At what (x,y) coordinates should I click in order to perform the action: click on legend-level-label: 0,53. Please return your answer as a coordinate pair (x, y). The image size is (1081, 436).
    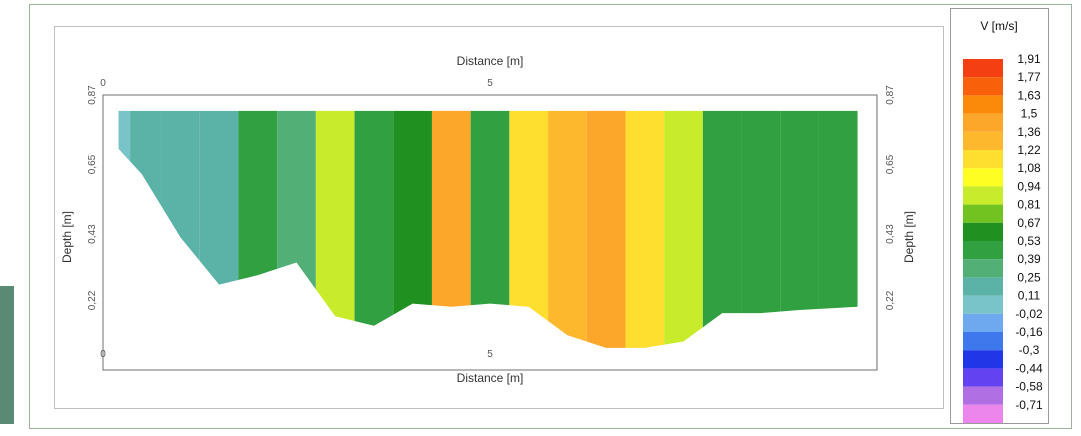
    Looking at the image, I should click on (1029, 241).